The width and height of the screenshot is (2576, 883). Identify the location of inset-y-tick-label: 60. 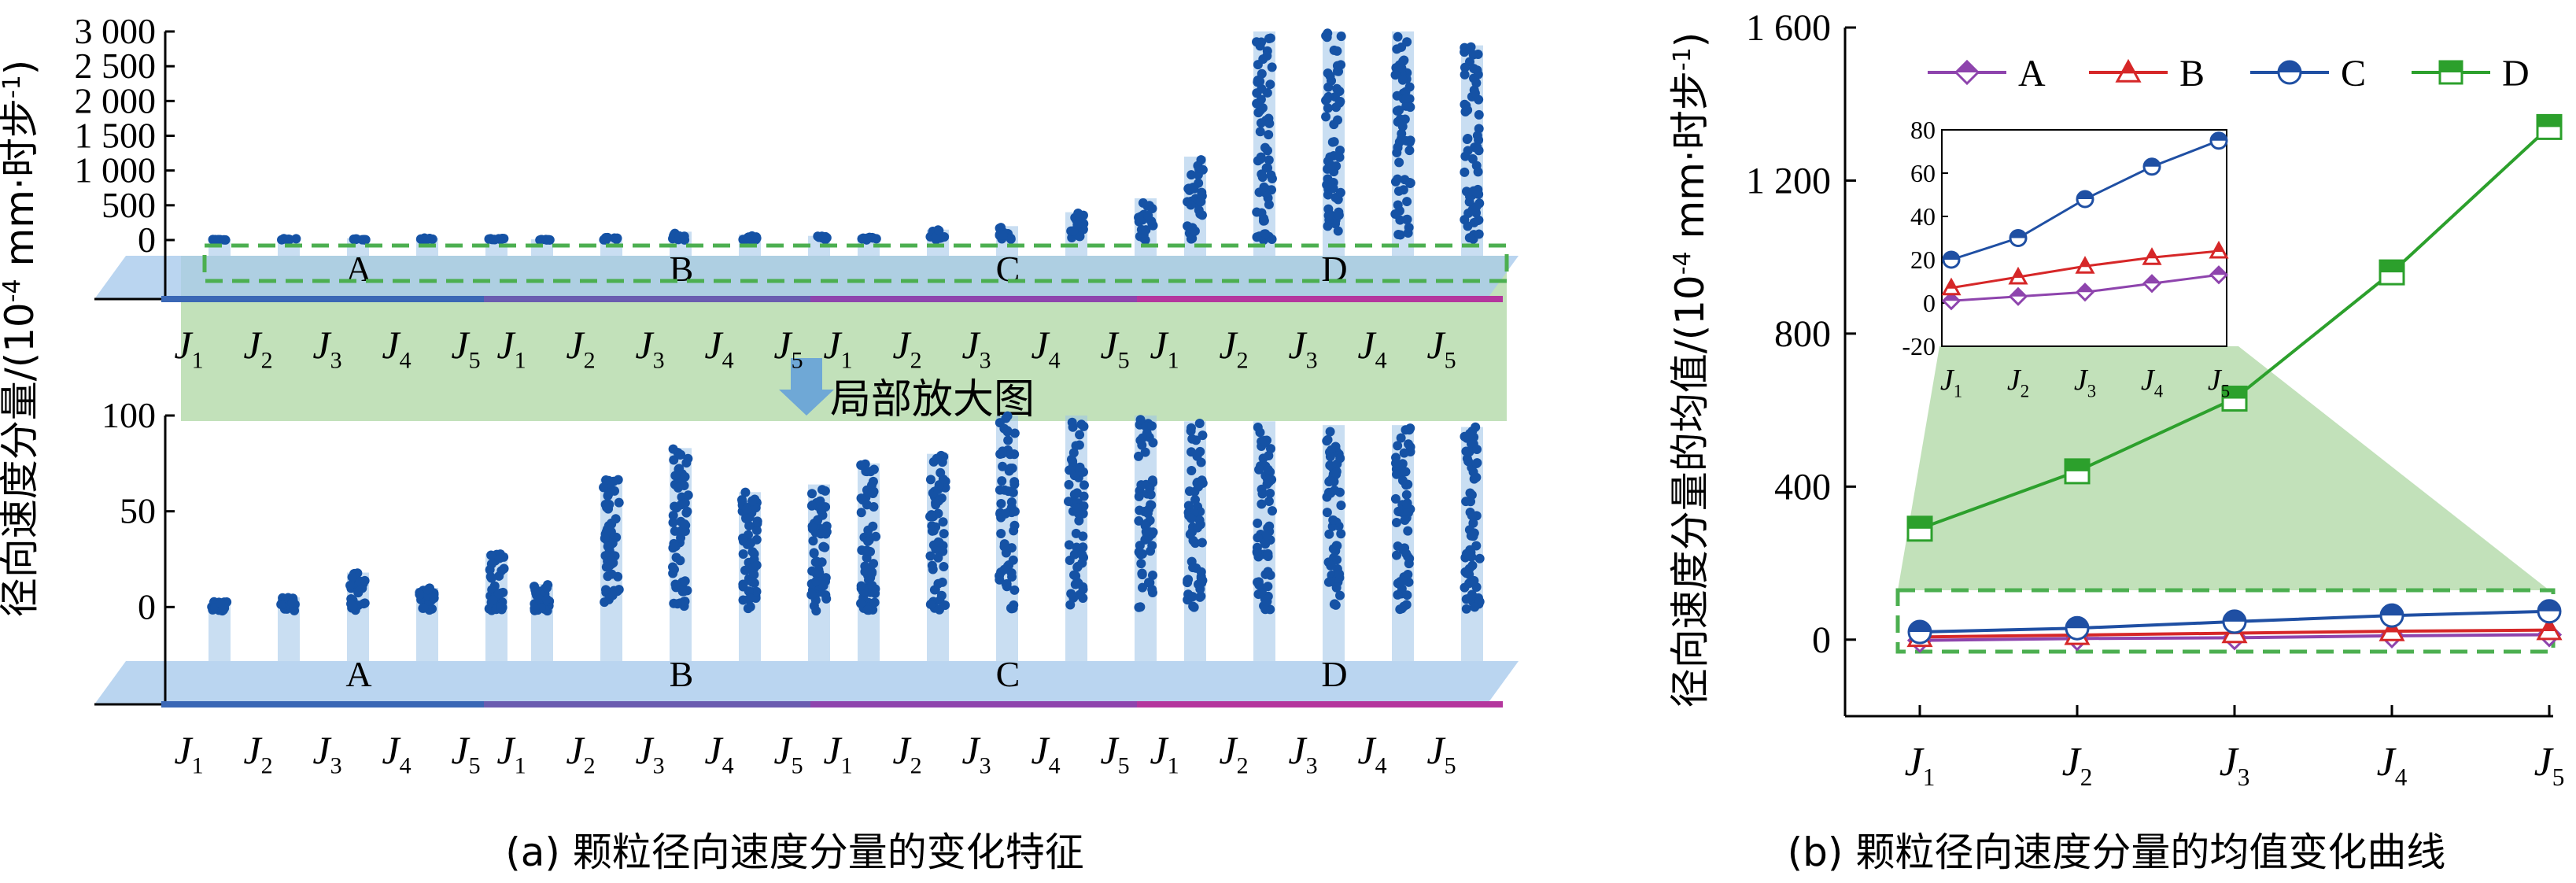
(1923, 173).